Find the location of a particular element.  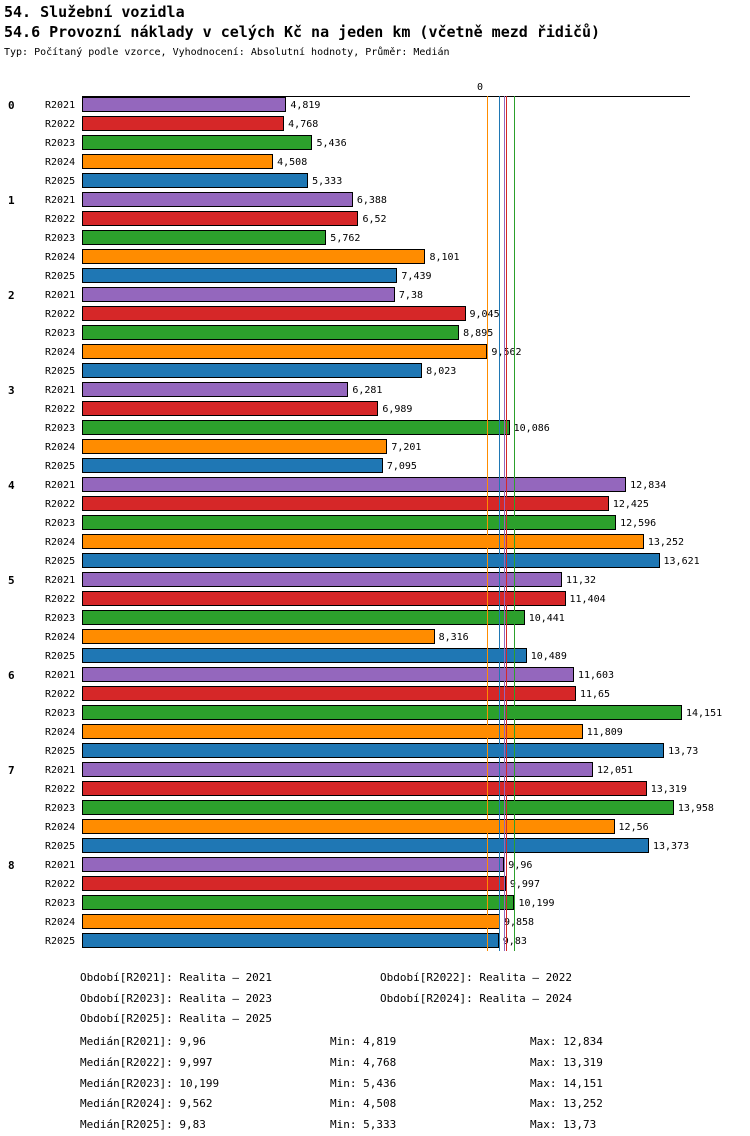

bar-value-label: 6,388 is located at coordinates (371, 200).